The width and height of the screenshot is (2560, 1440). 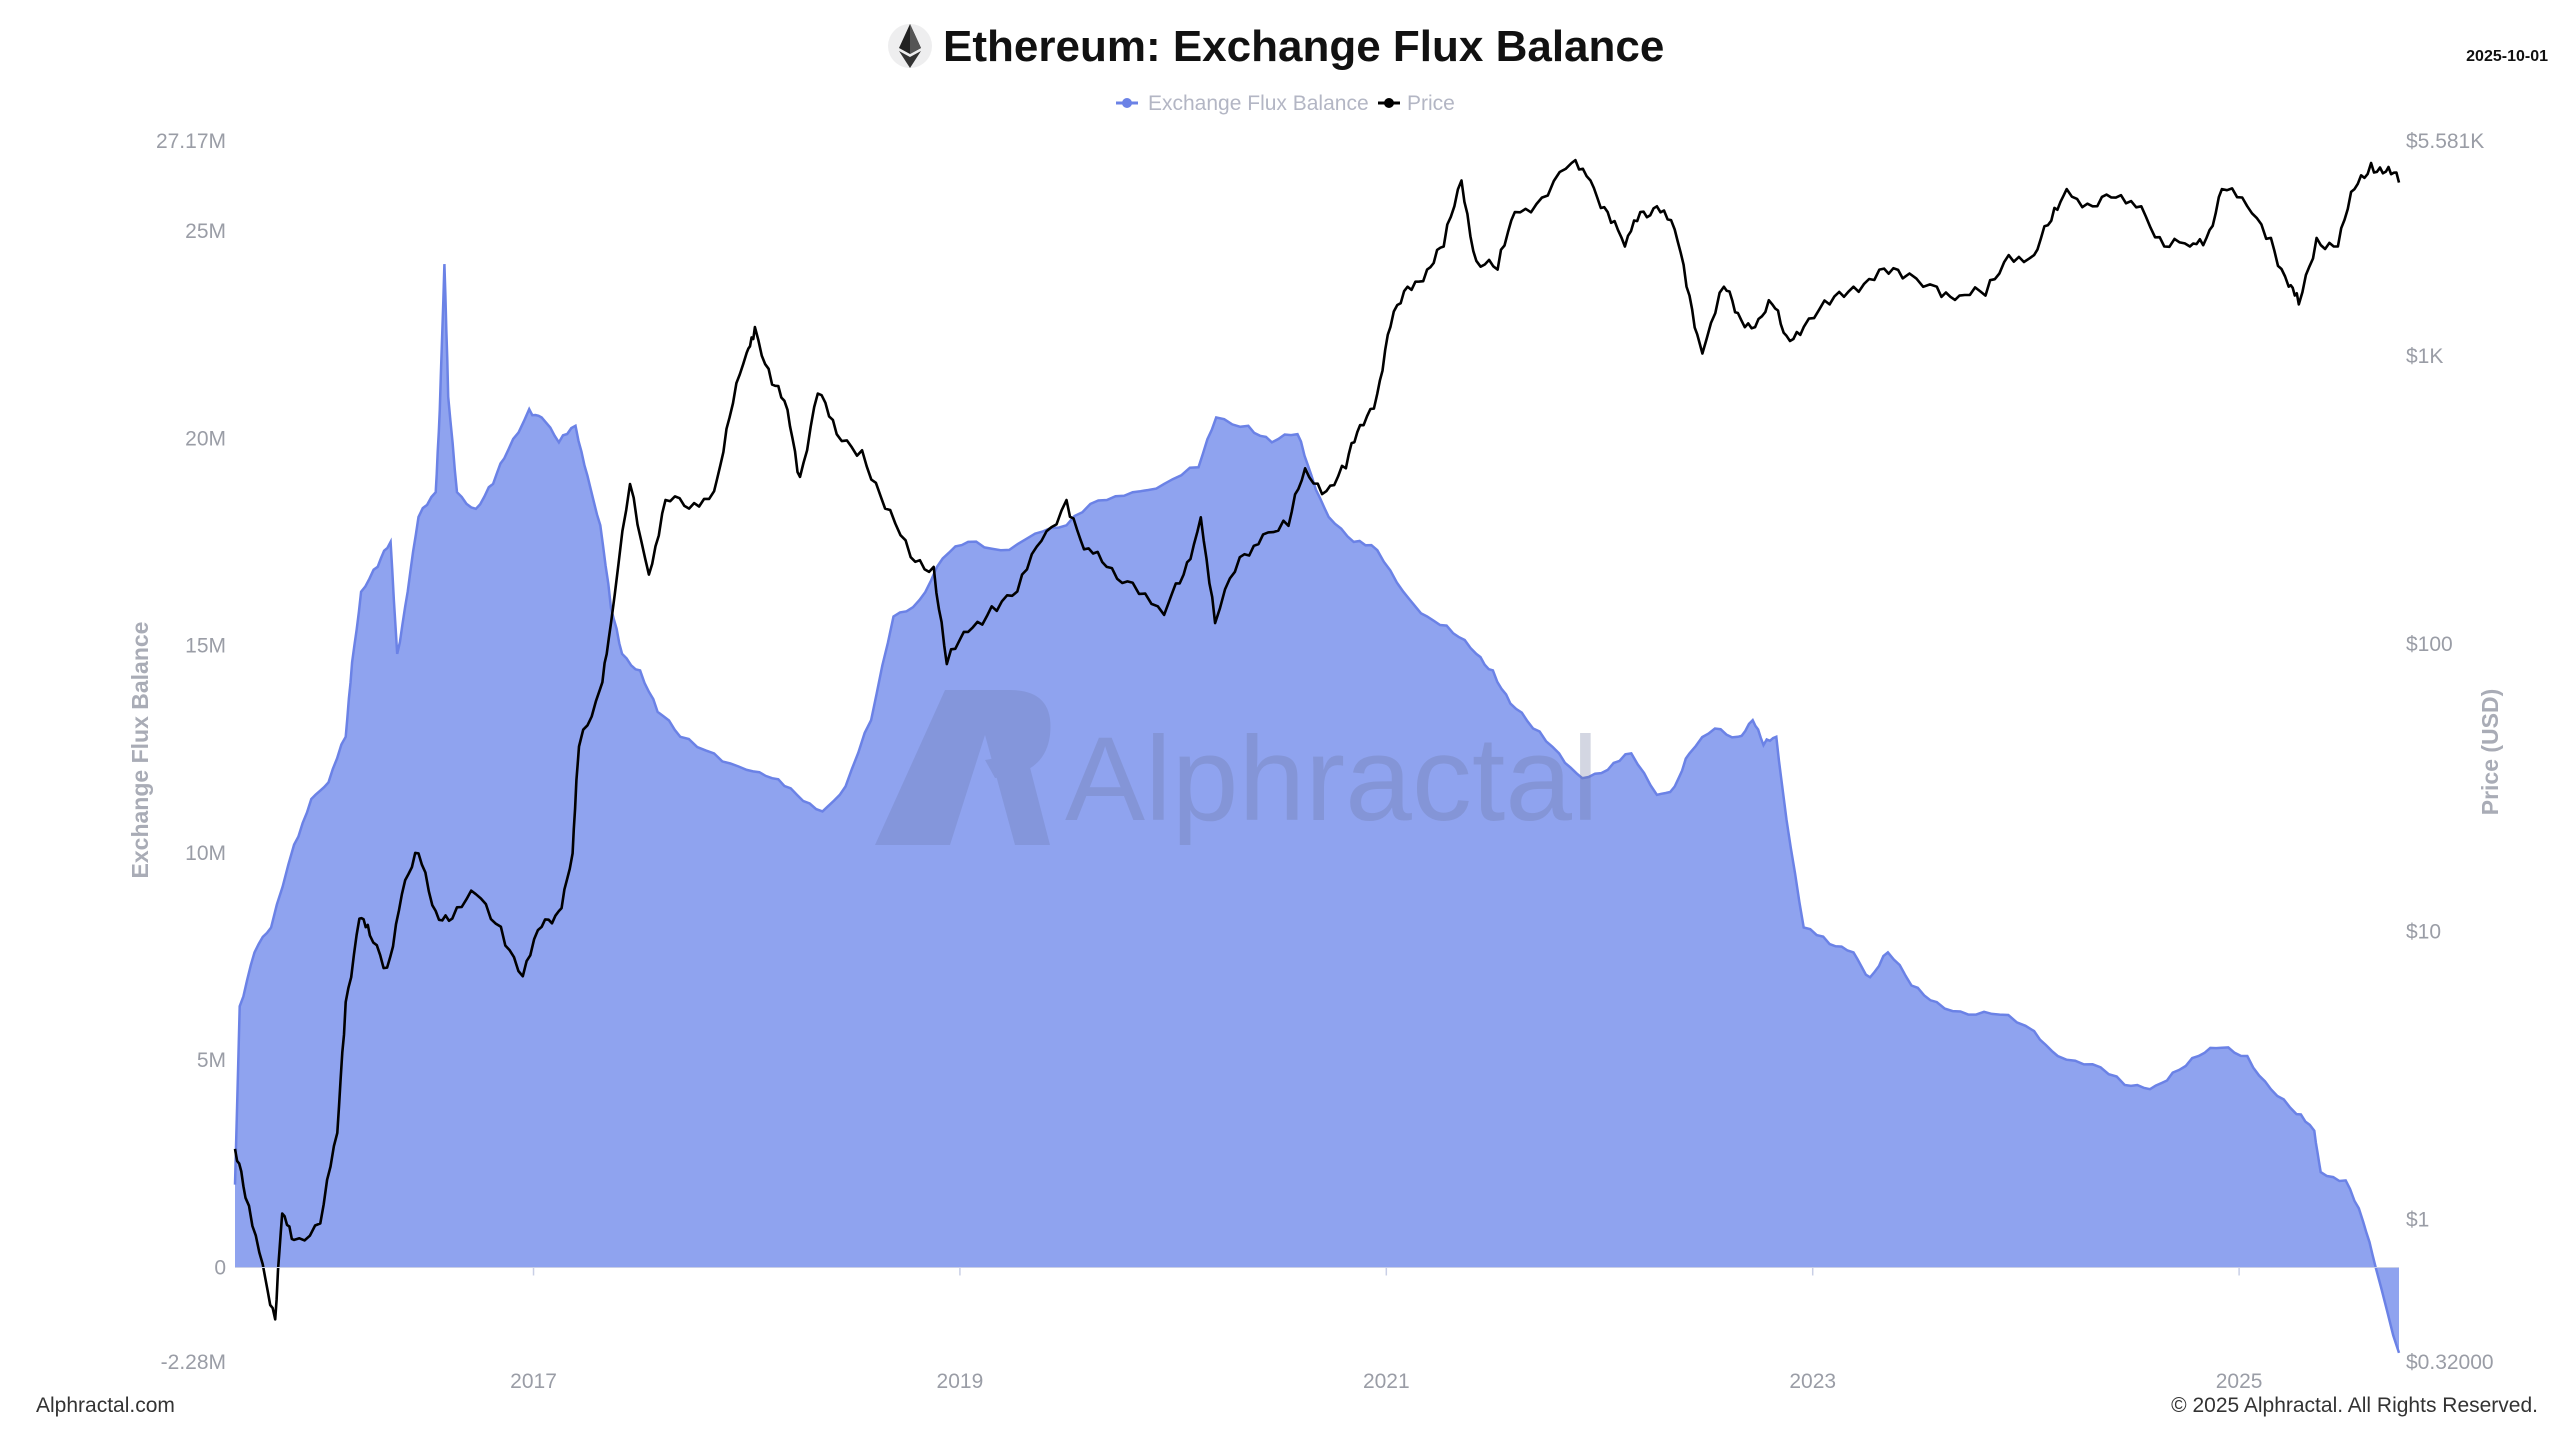 What do you see at coordinates (963, 767) in the screenshot?
I see `watermark-logo` at bounding box center [963, 767].